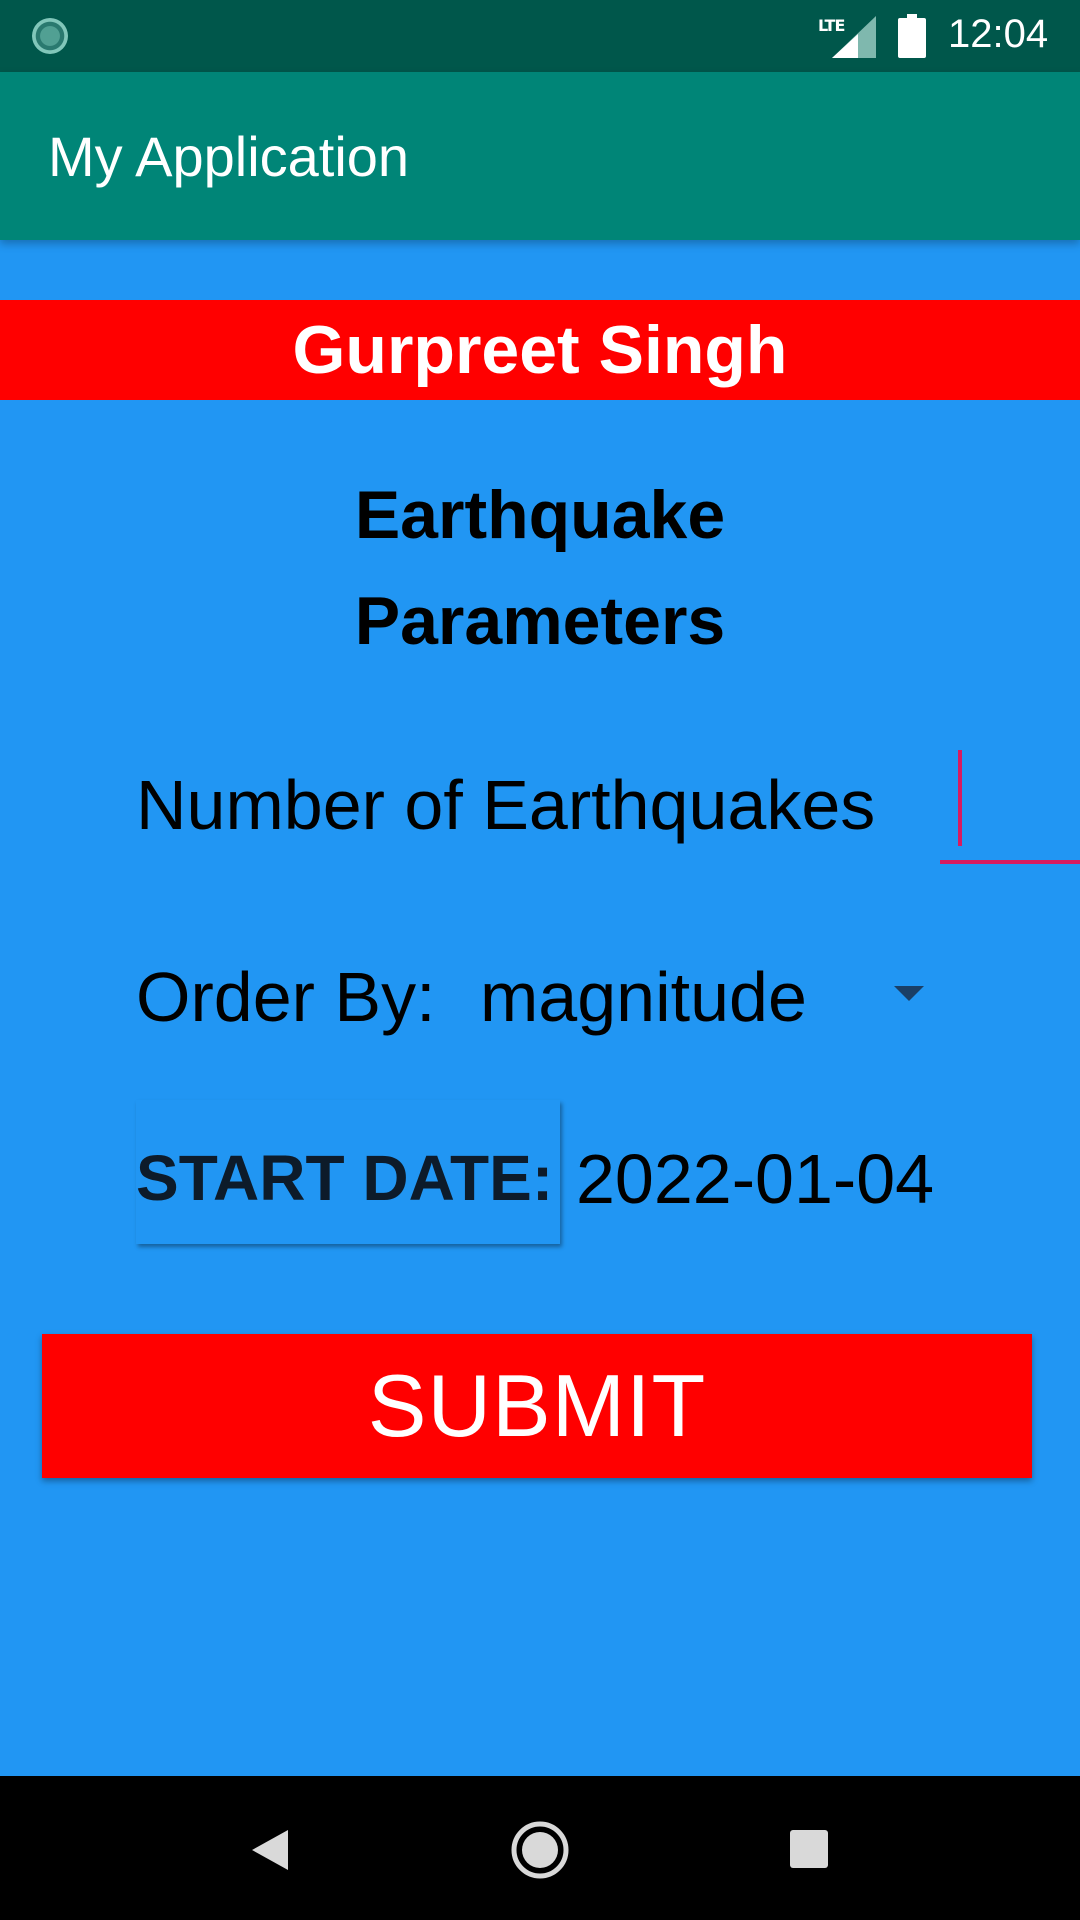 The image size is (1080, 1920). What do you see at coordinates (960, 798) in the screenshot?
I see `text-cursor` at bounding box center [960, 798].